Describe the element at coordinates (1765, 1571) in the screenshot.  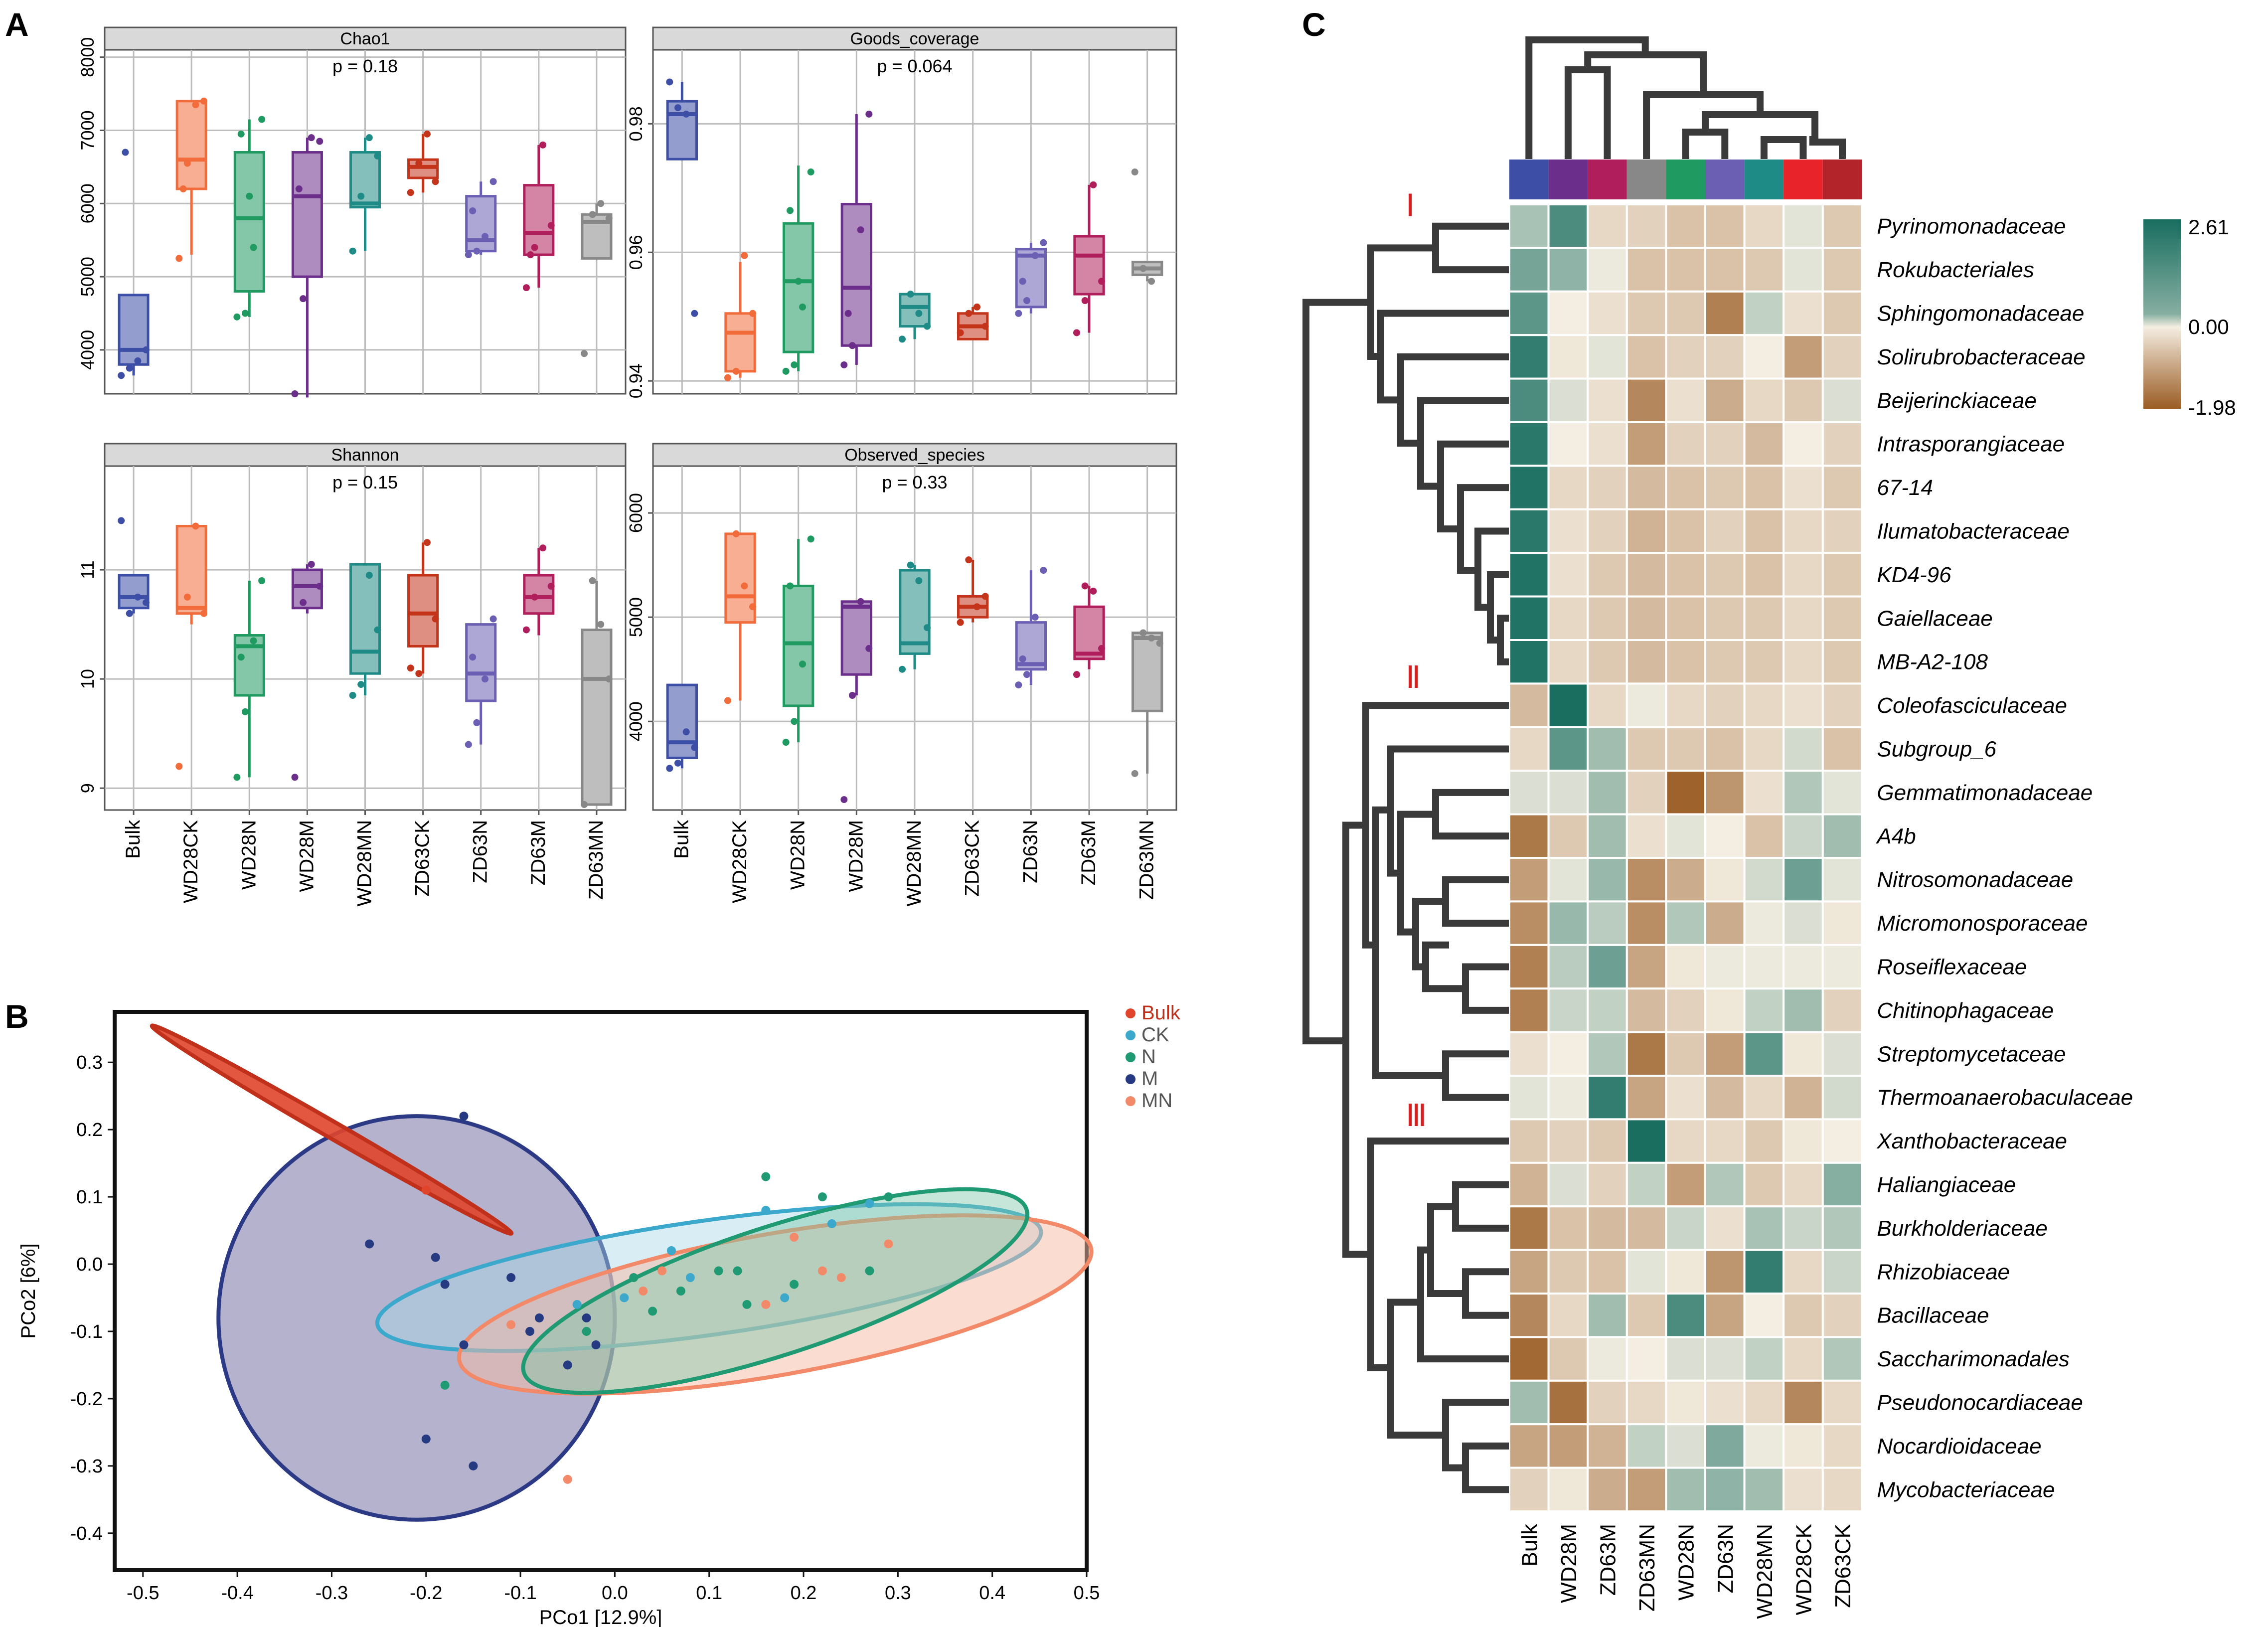
I see `column-label: WD28MN` at that location.